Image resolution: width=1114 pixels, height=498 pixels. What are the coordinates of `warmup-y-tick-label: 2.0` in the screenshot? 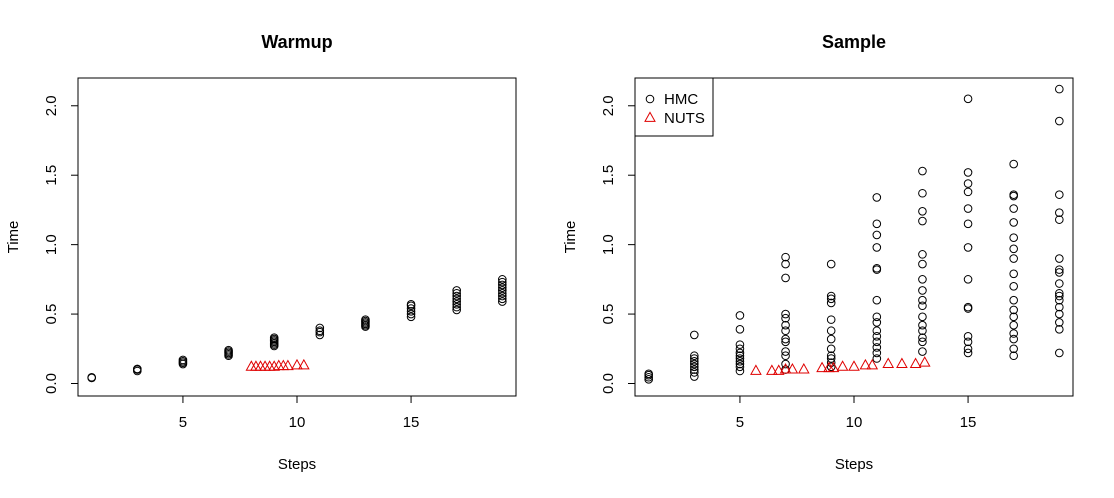 It's located at (51, 105).